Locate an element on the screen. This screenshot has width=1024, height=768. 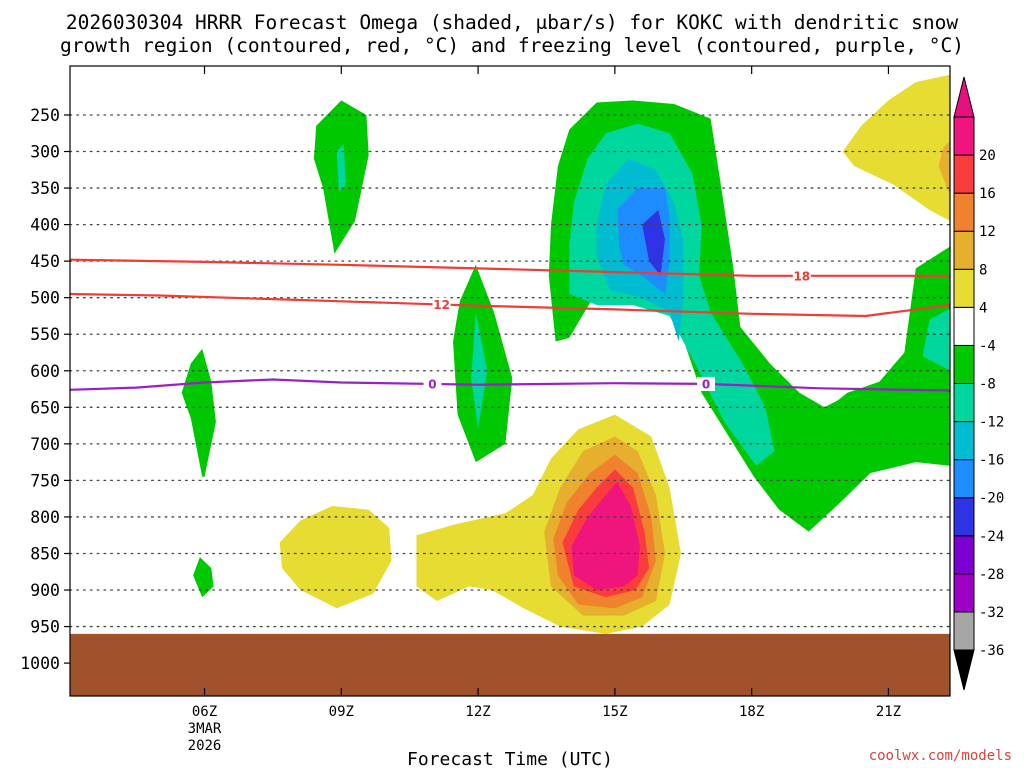
y-tick-label-650: 650 is located at coordinates (45, 407).